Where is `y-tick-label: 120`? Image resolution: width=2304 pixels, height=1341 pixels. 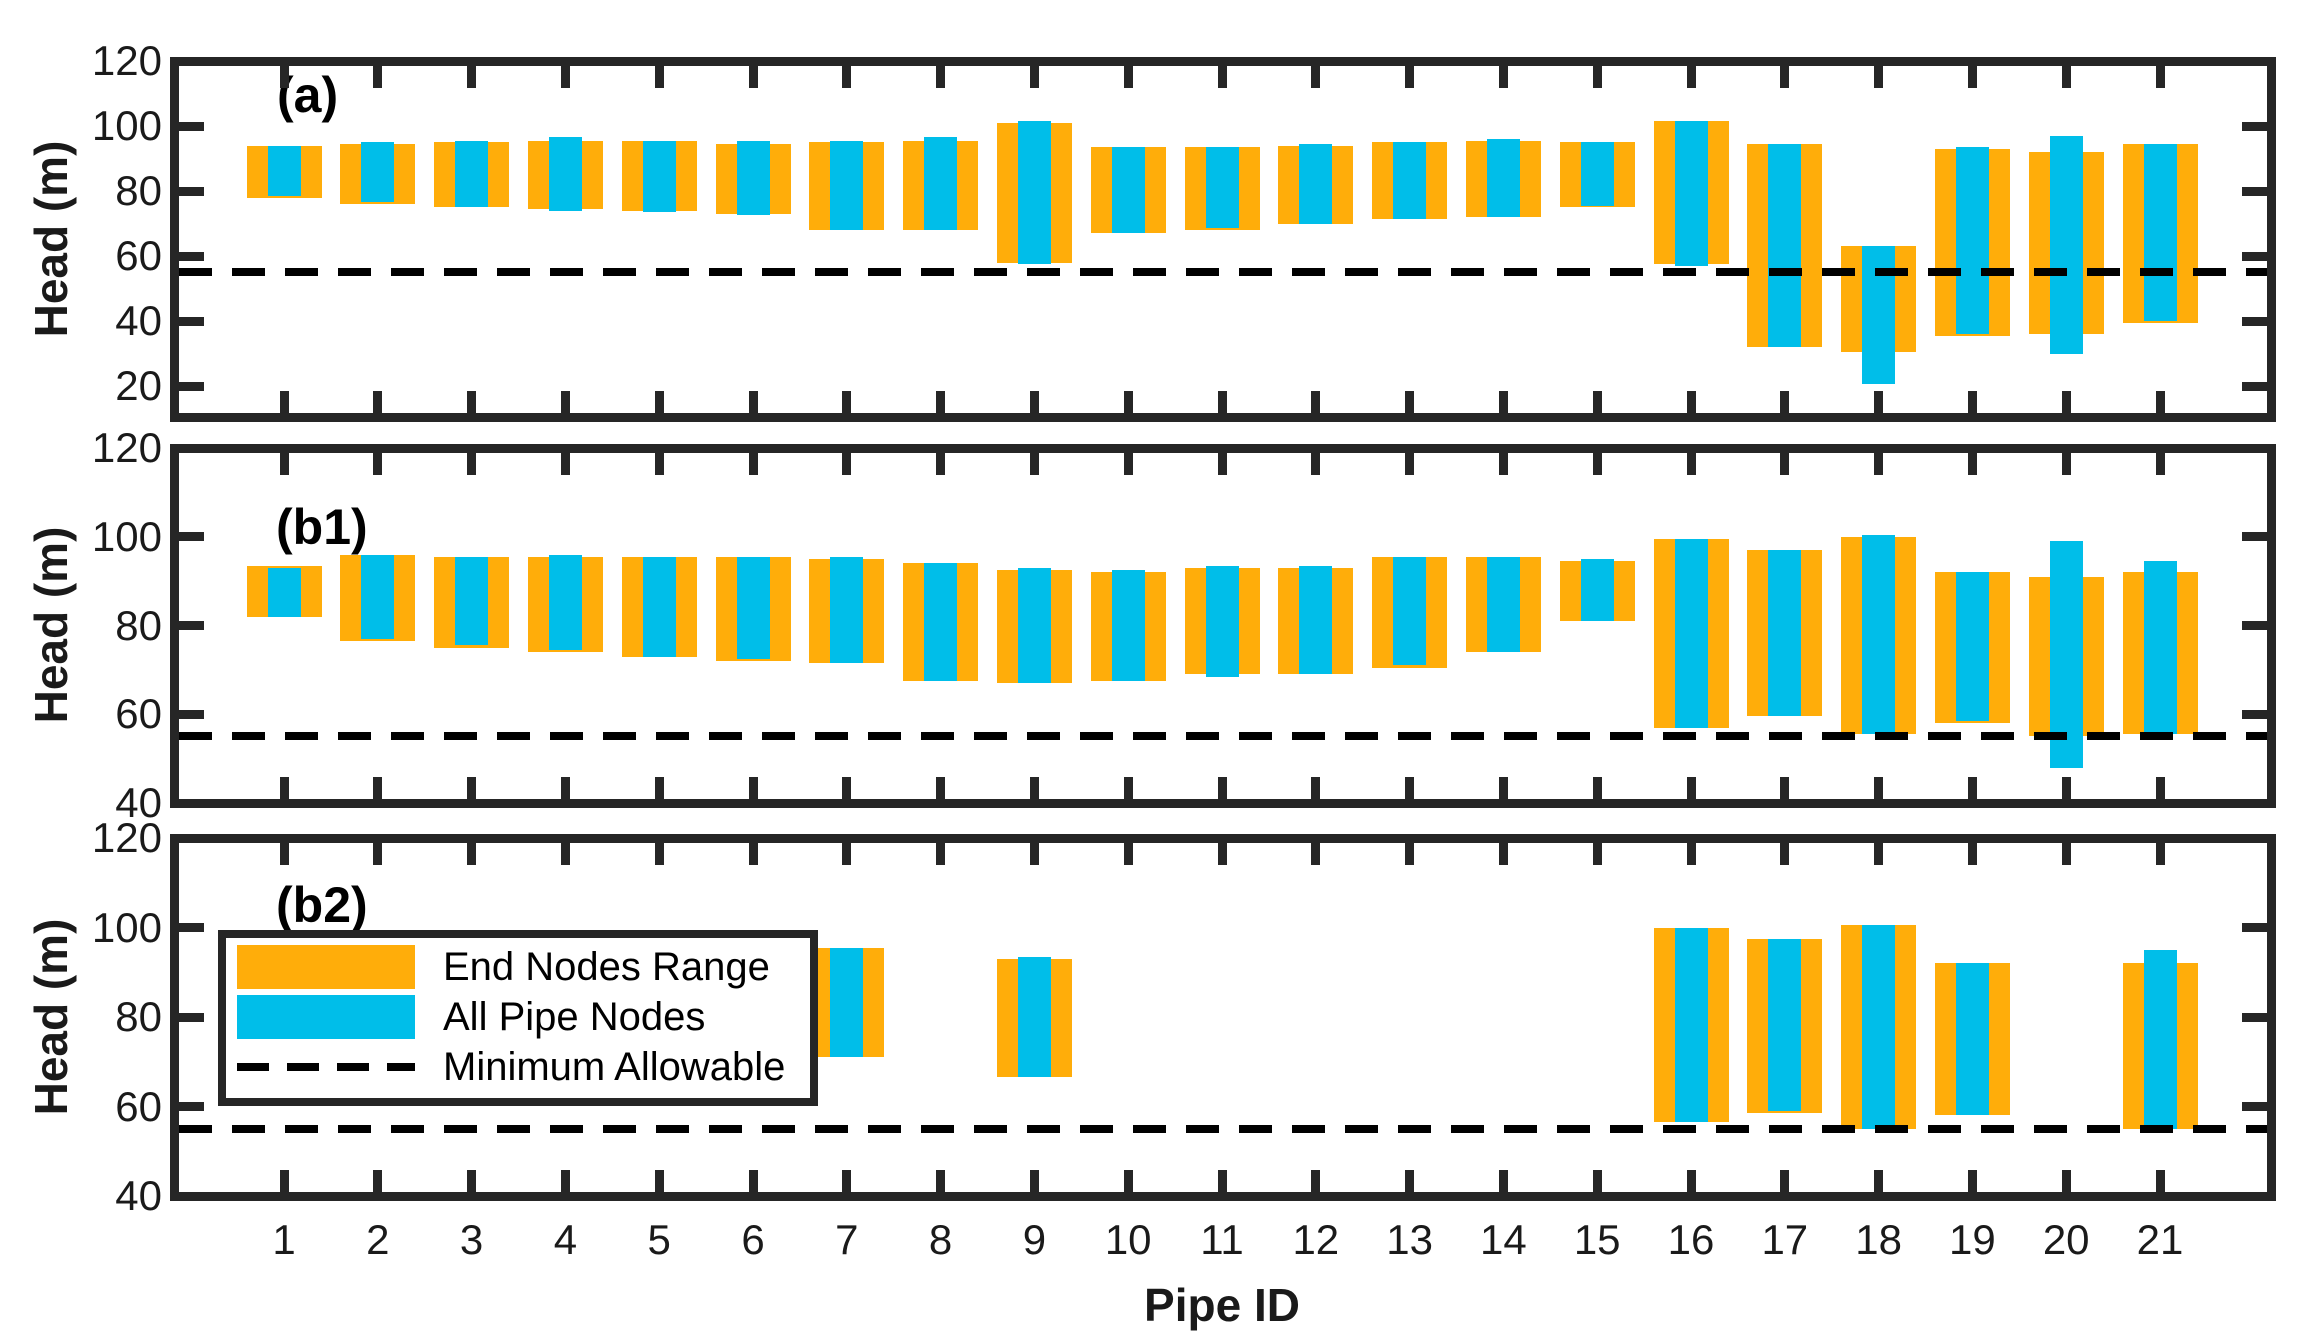
y-tick-label: 120 is located at coordinates (126, 60).